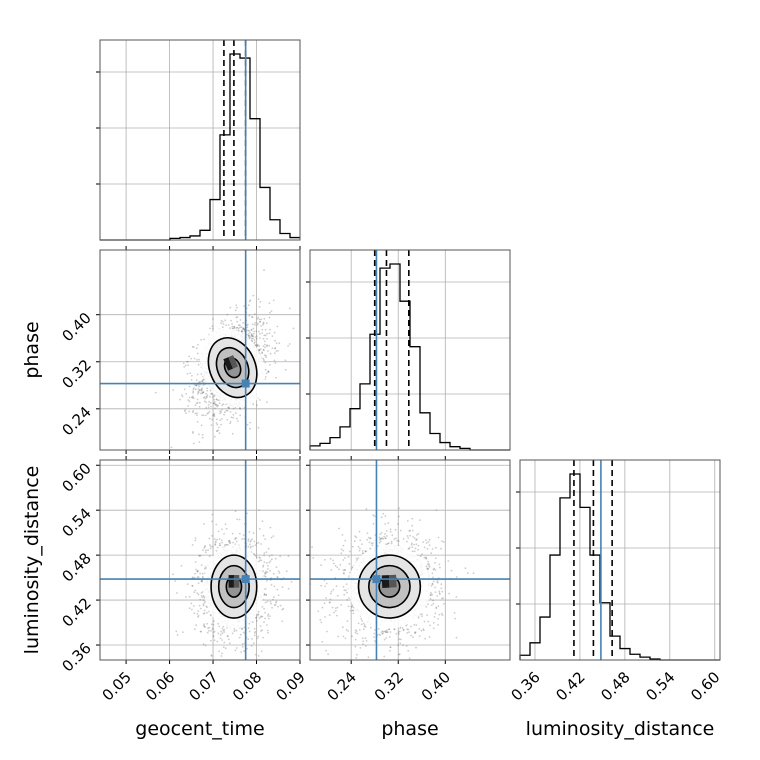  I want to click on panel-content, so click(200, 350).